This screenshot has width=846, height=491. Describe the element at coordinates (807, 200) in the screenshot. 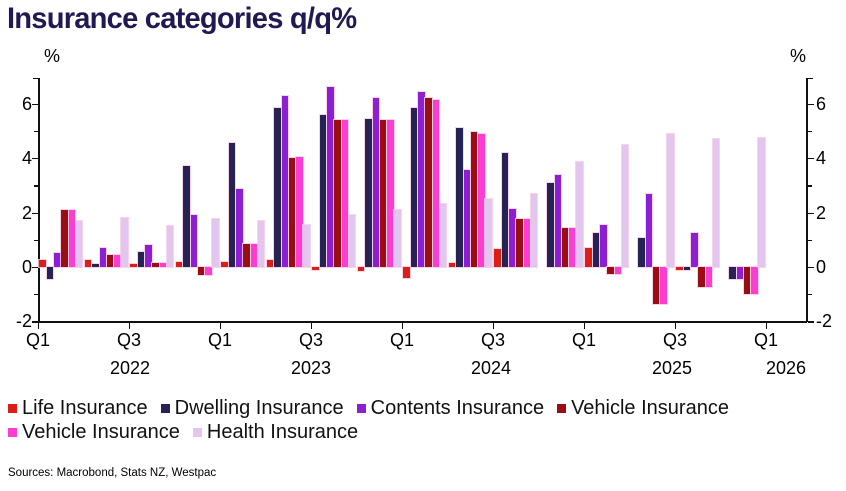

I see `y-axis-right` at that location.